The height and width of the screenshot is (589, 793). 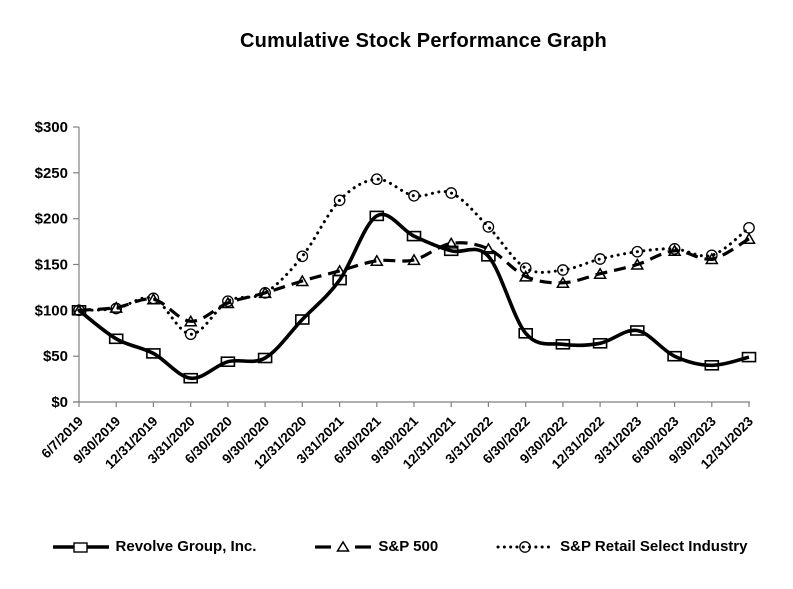 What do you see at coordinates (423, 41) in the screenshot?
I see `chart-title: Cumulative Stock Performance Graph` at bounding box center [423, 41].